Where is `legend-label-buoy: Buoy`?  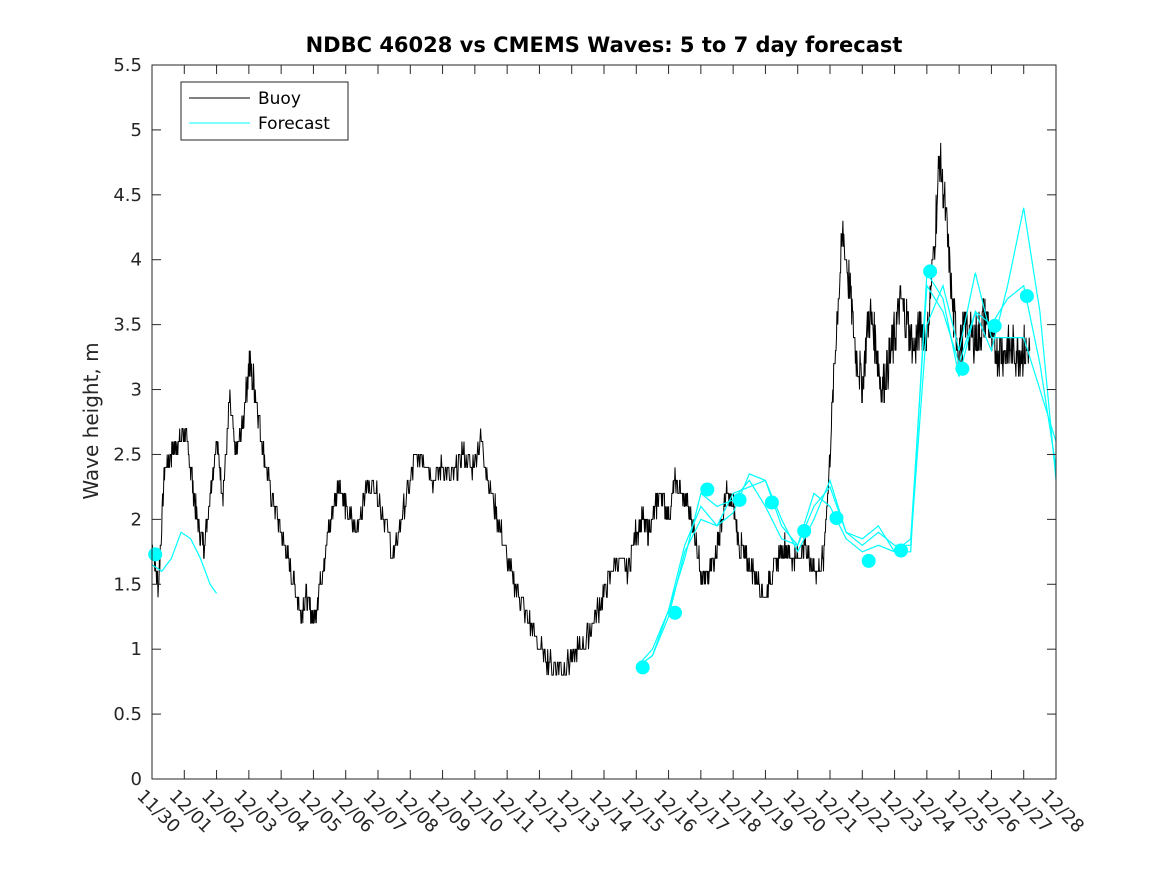
legend-label-buoy: Buoy is located at coordinates (279, 99).